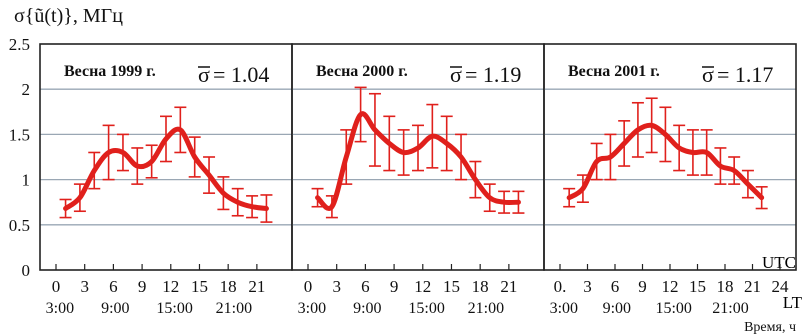 Image resolution: width=811 pixels, height=336 pixels. I want to click on x-tick-label: 0., so click(560, 286).